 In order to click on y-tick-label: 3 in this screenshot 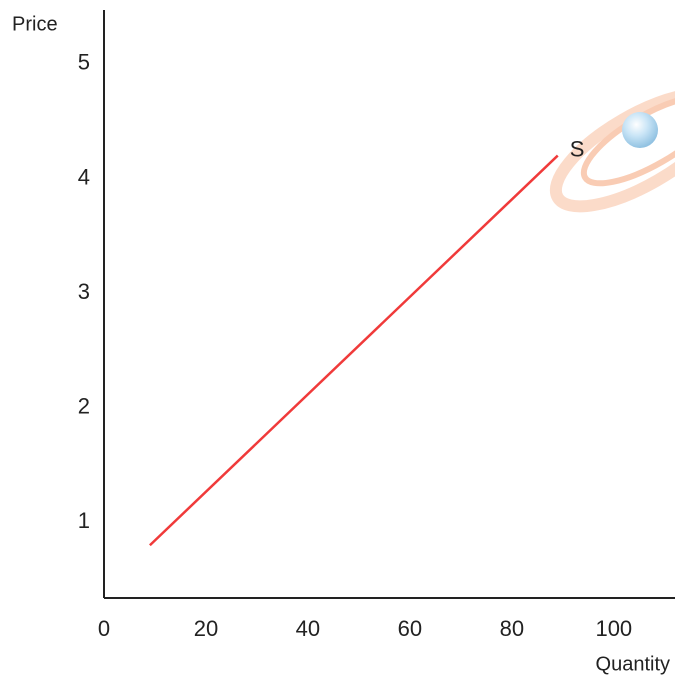, I will do `click(84, 291)`.